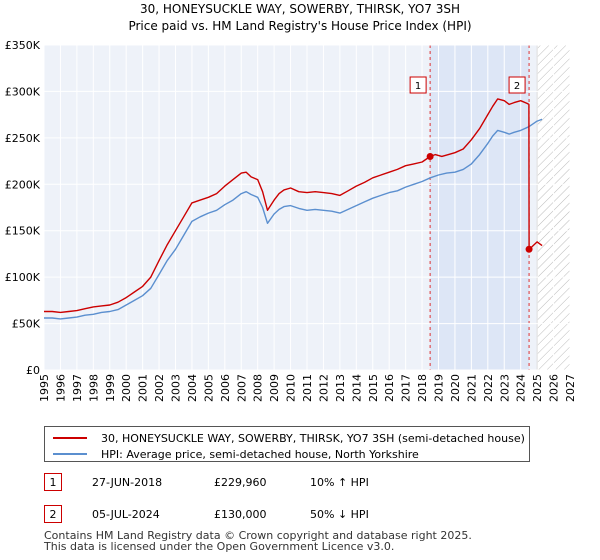  I want to click on x-tick-label: 2014, so click(356, 388).